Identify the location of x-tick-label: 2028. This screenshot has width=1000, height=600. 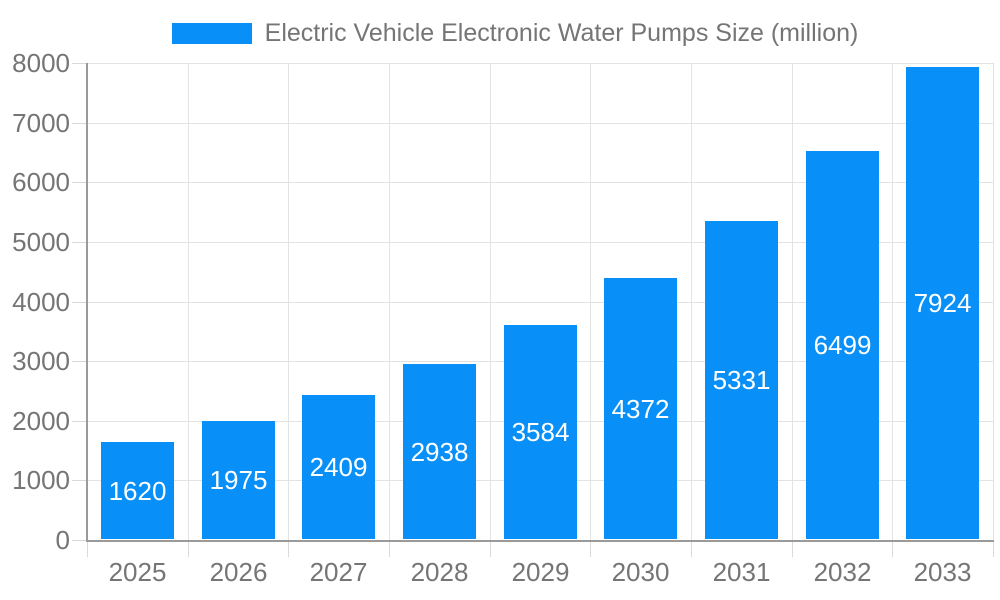
(439, 572).